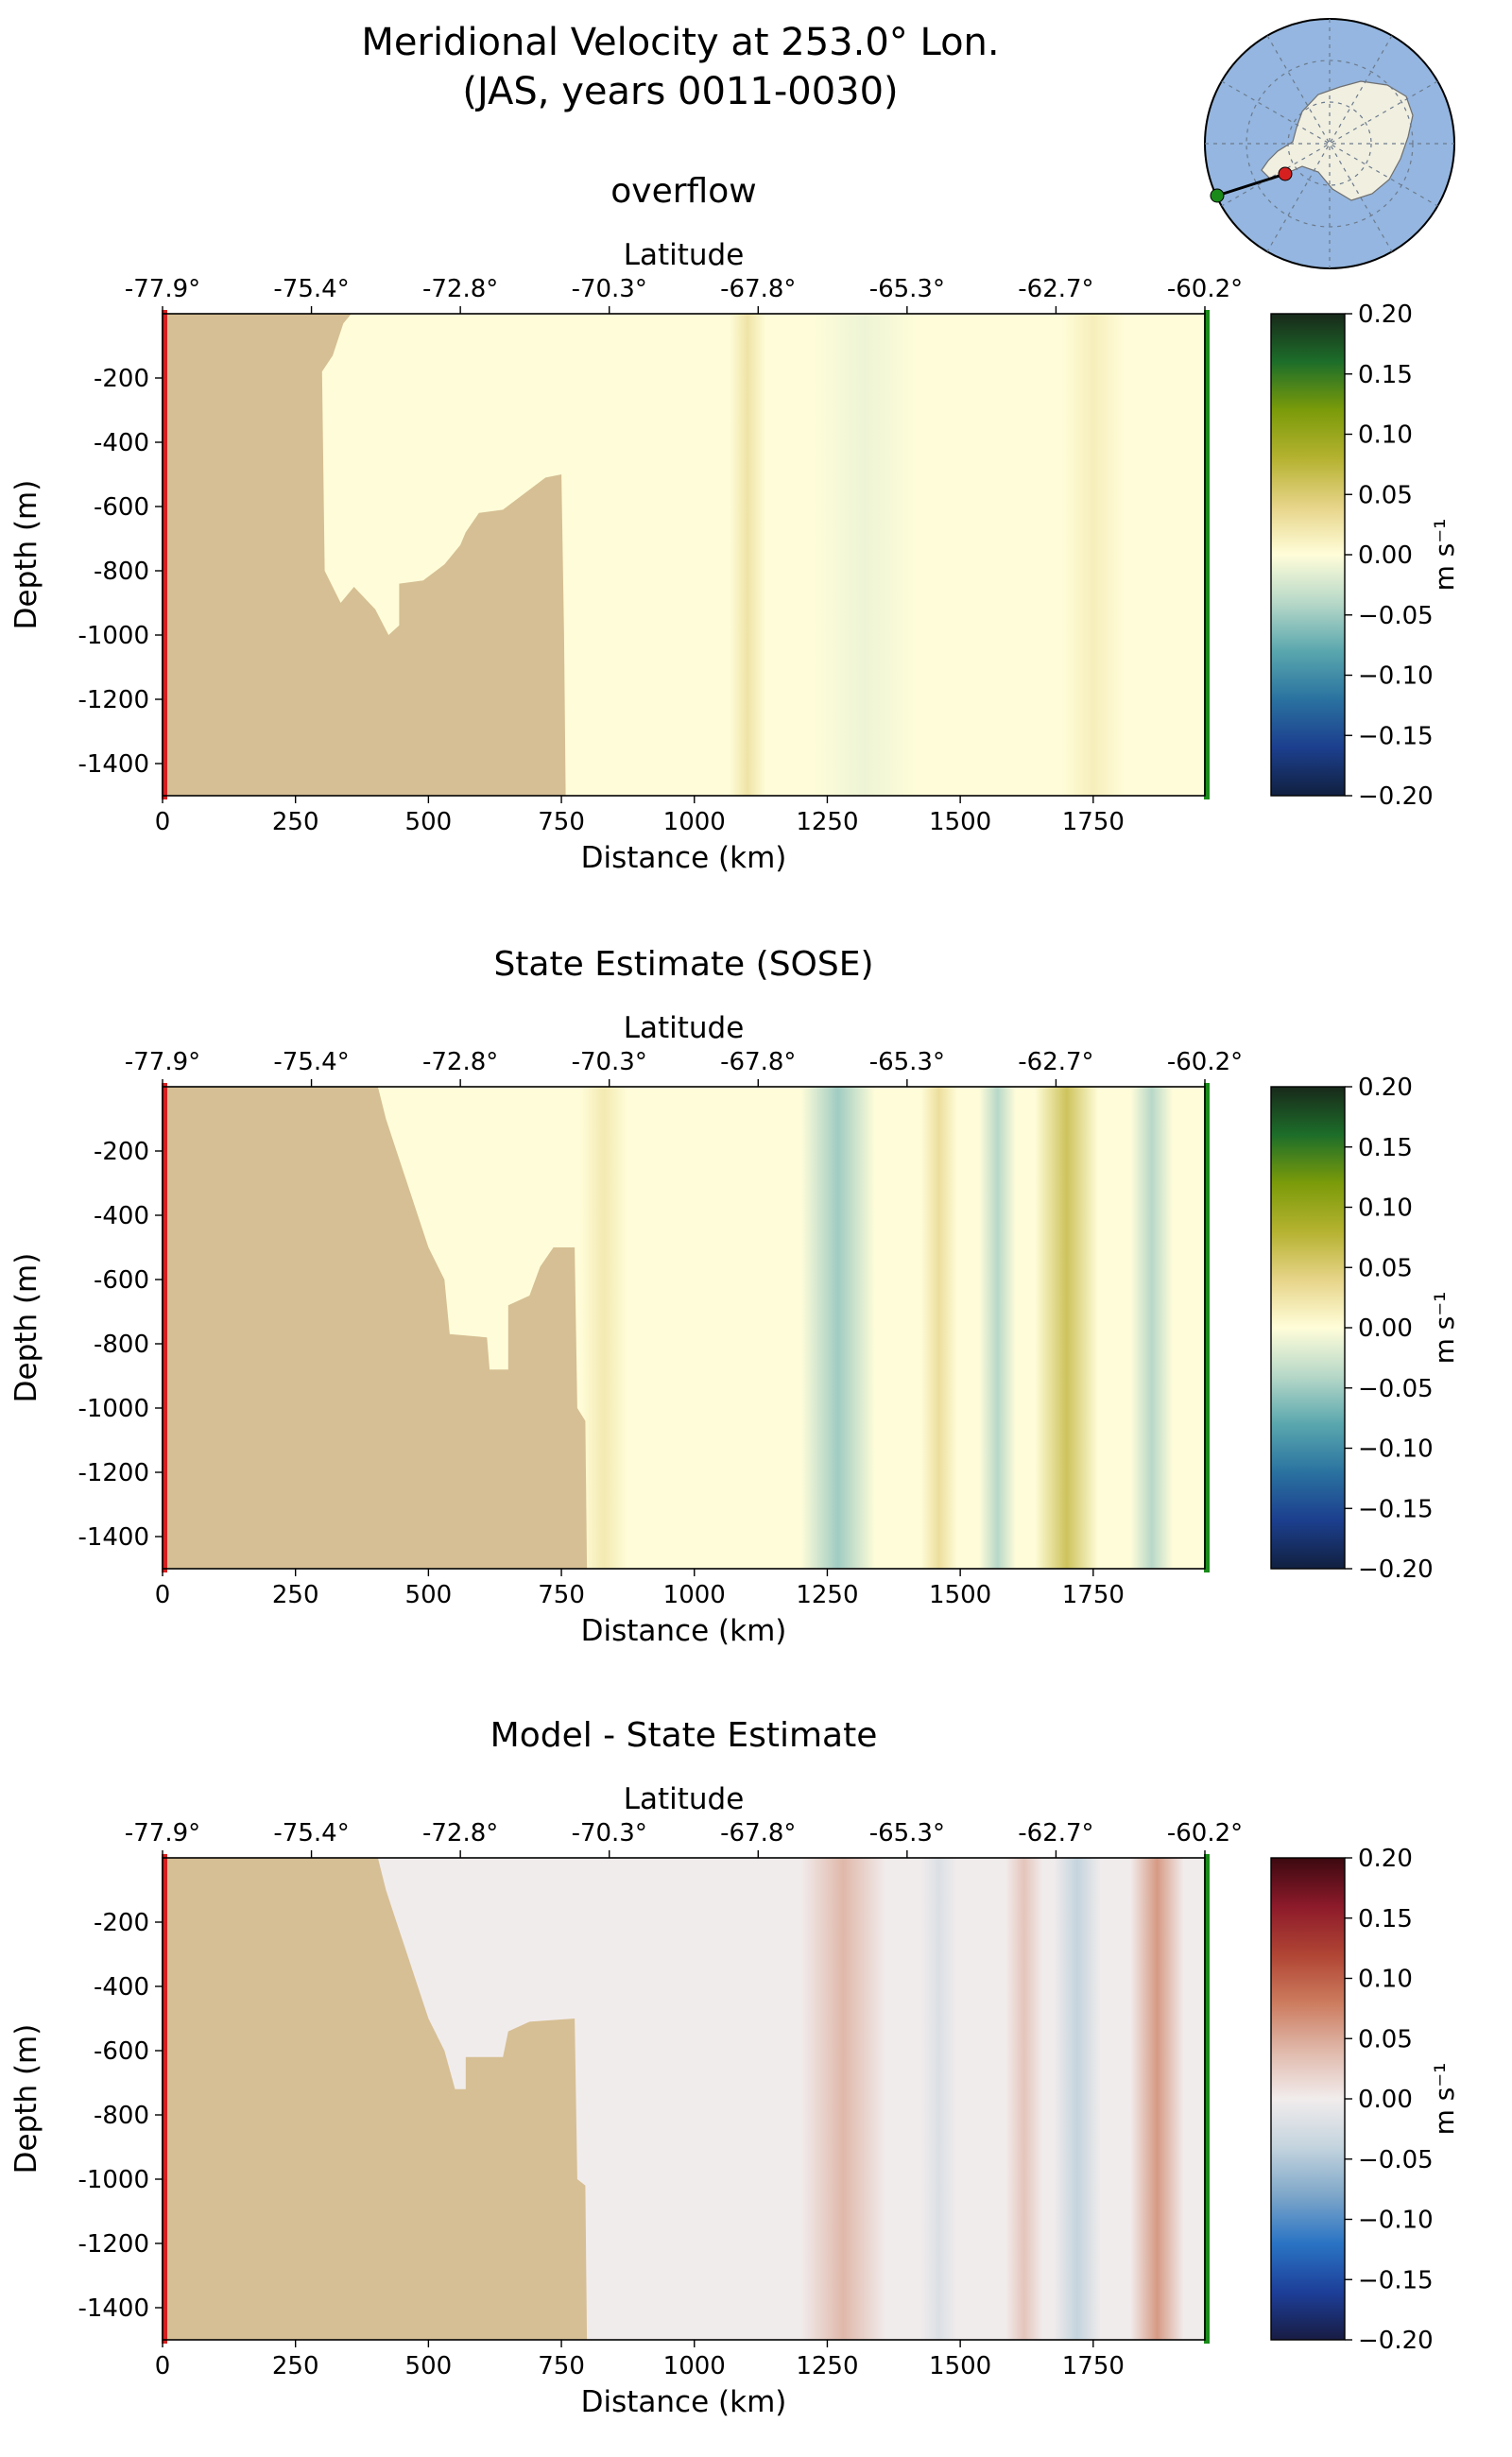  What do you see at coordinates (1251, 185) in the screenshot?
I see `locator-section-line` at bounding box center [1251, 185].